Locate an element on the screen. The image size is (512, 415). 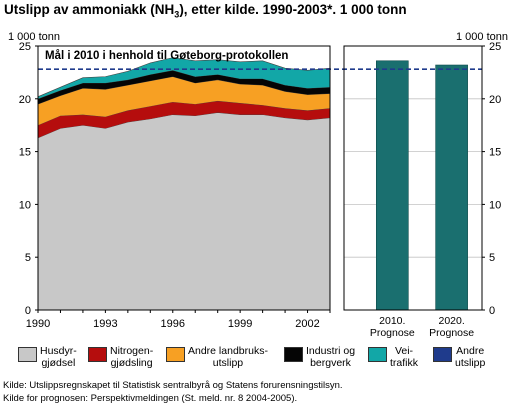
legend-item-husdyrgjodsel: Husdyr-gjødsel is located at coordinates (47, 357).